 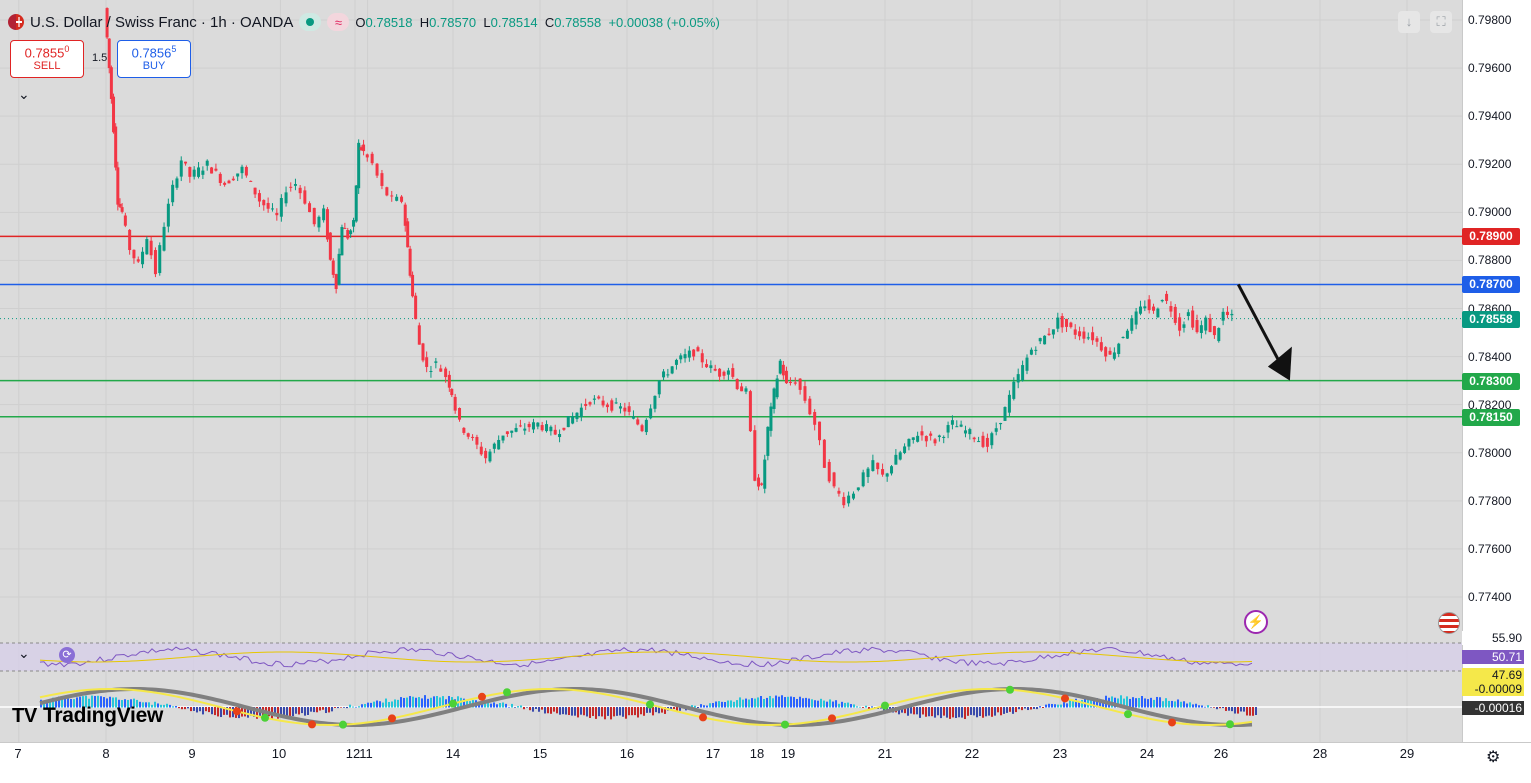 What do you see at coordinates (1491, 319) in the screenshot?
I see `price-level-label: 0.78558` at bounding box center [1491, 319].